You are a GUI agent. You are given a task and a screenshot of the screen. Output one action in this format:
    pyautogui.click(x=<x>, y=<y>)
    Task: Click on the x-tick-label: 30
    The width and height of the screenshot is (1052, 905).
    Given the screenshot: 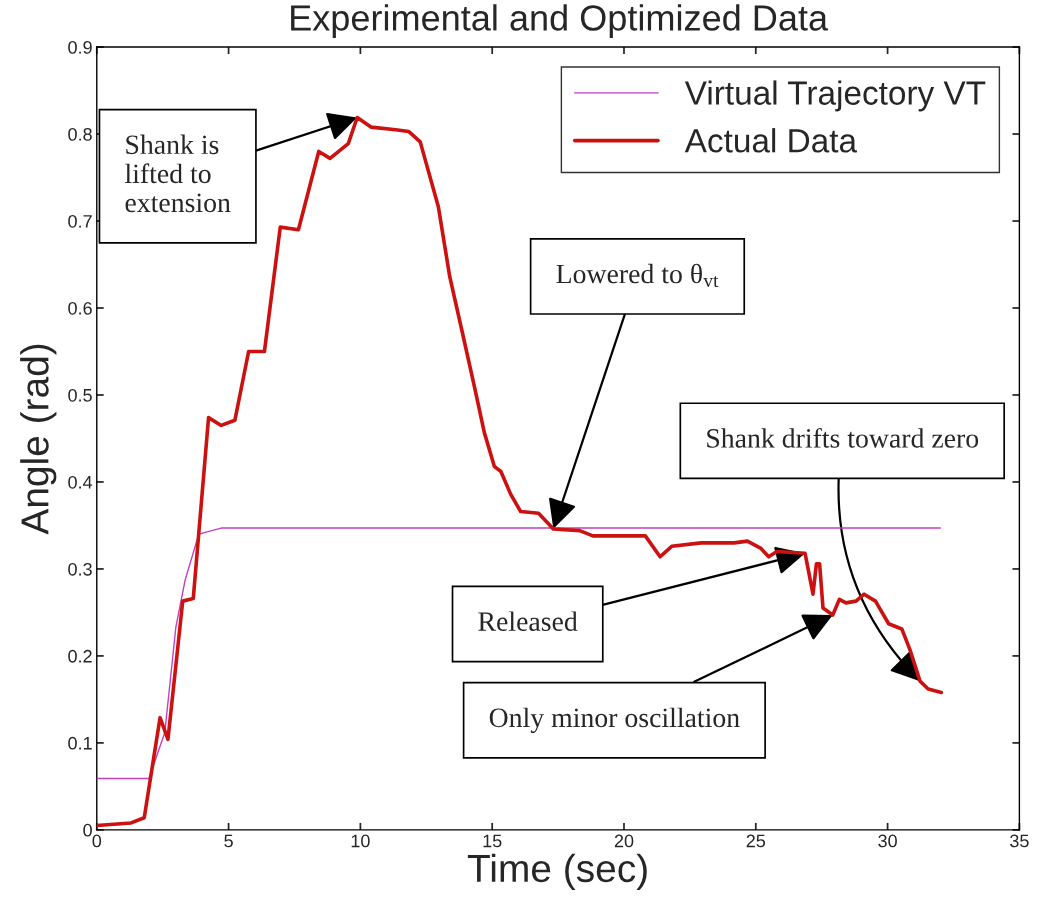 What is the action you would take?
    pyautogui.click(x=887, y=841)
    